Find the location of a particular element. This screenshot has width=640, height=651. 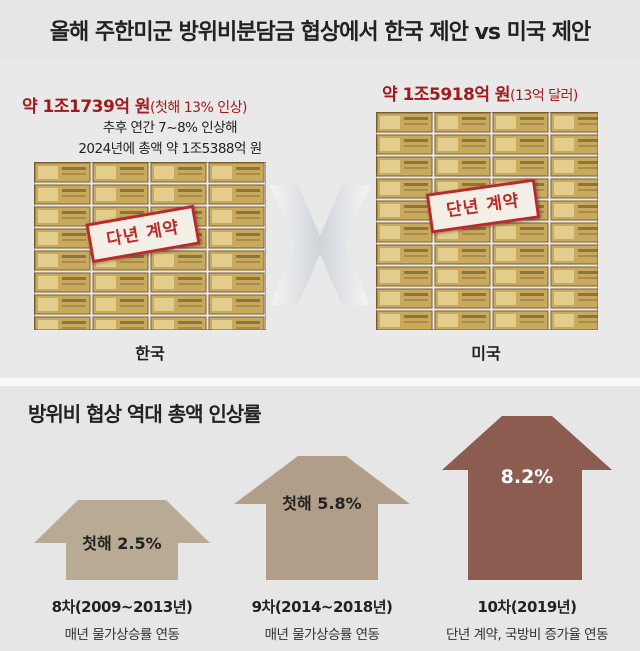

usa-amount-value: 약 1조5918억 원 is located at coordinates (446, 95).